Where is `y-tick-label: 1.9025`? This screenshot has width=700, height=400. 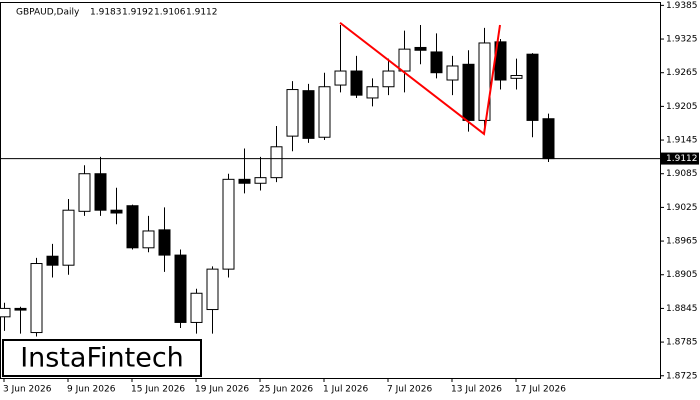 y-tick-label: 1.9025 is located at coordinates (682, 208).